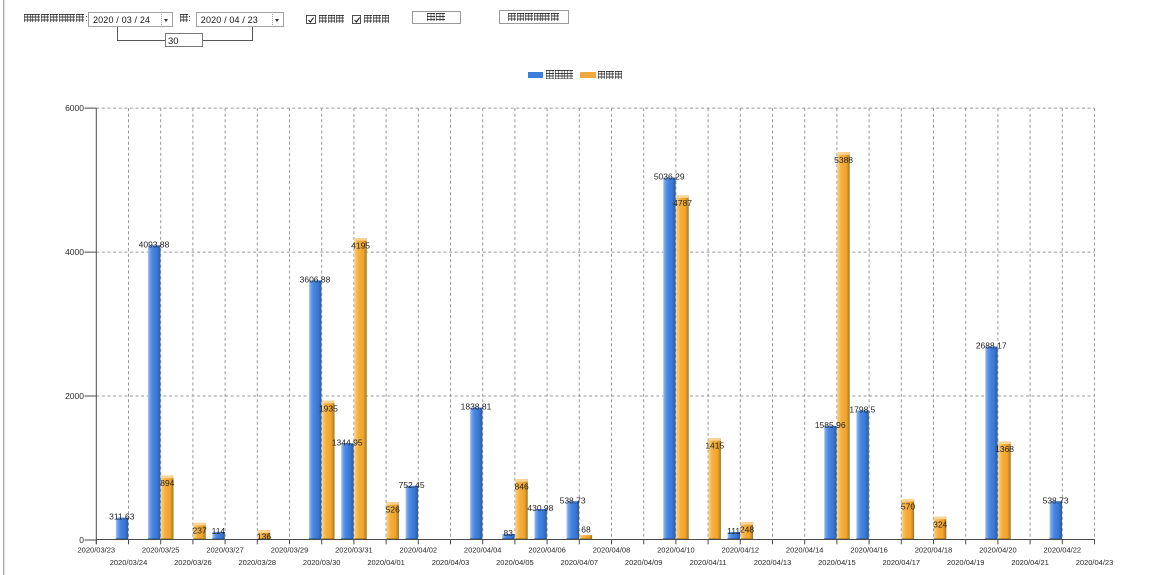  I want to click on svg-text: 5388, so click(843, 160).